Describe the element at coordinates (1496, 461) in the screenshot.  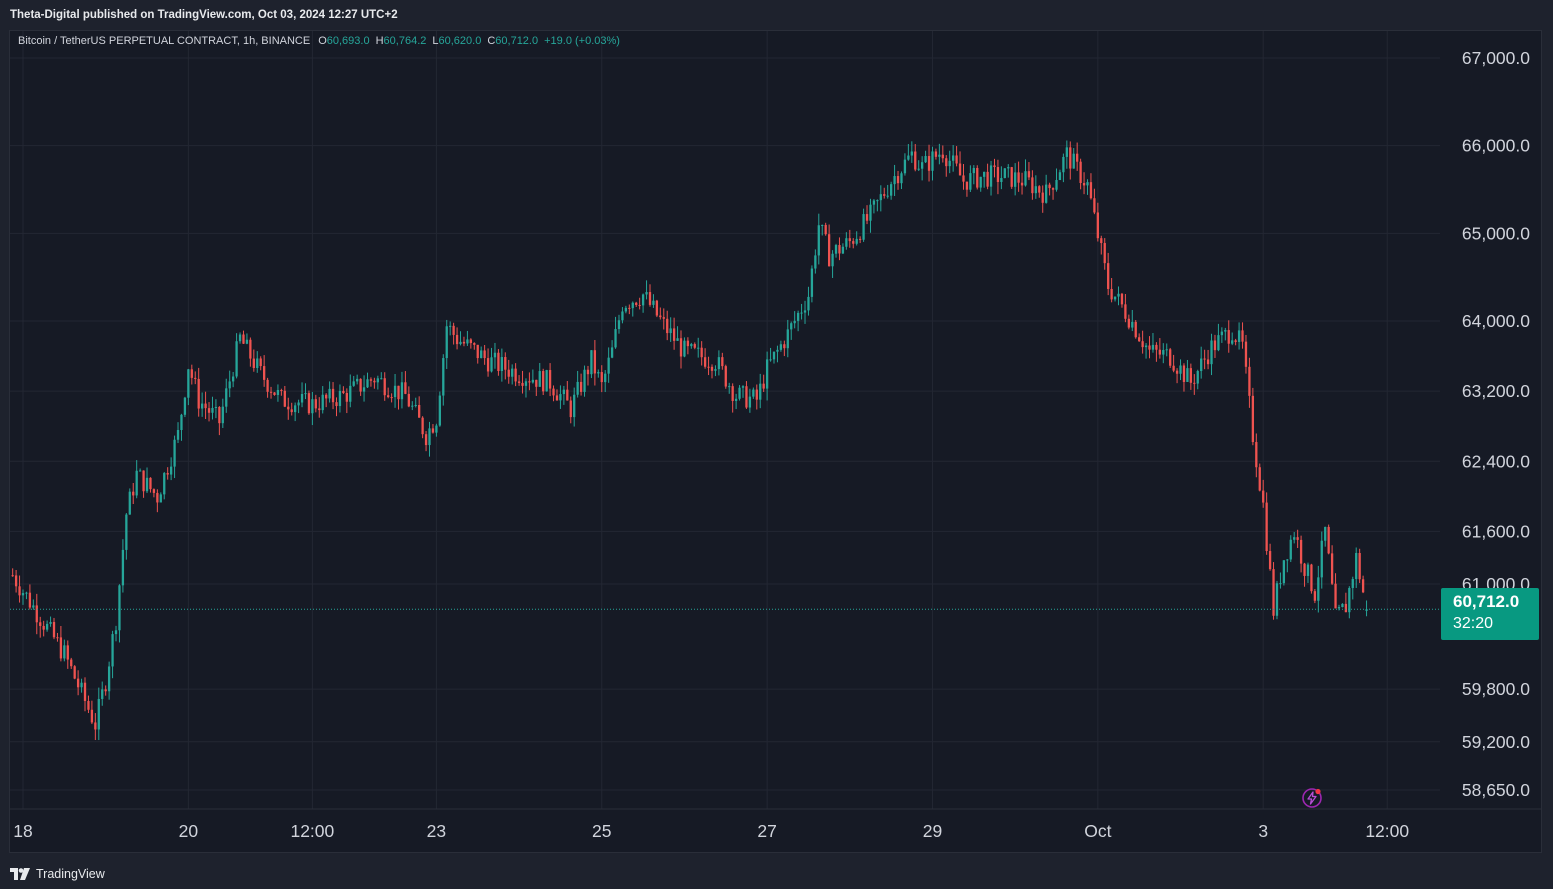
I see `y-axis-label: 62,400.0` at that location.